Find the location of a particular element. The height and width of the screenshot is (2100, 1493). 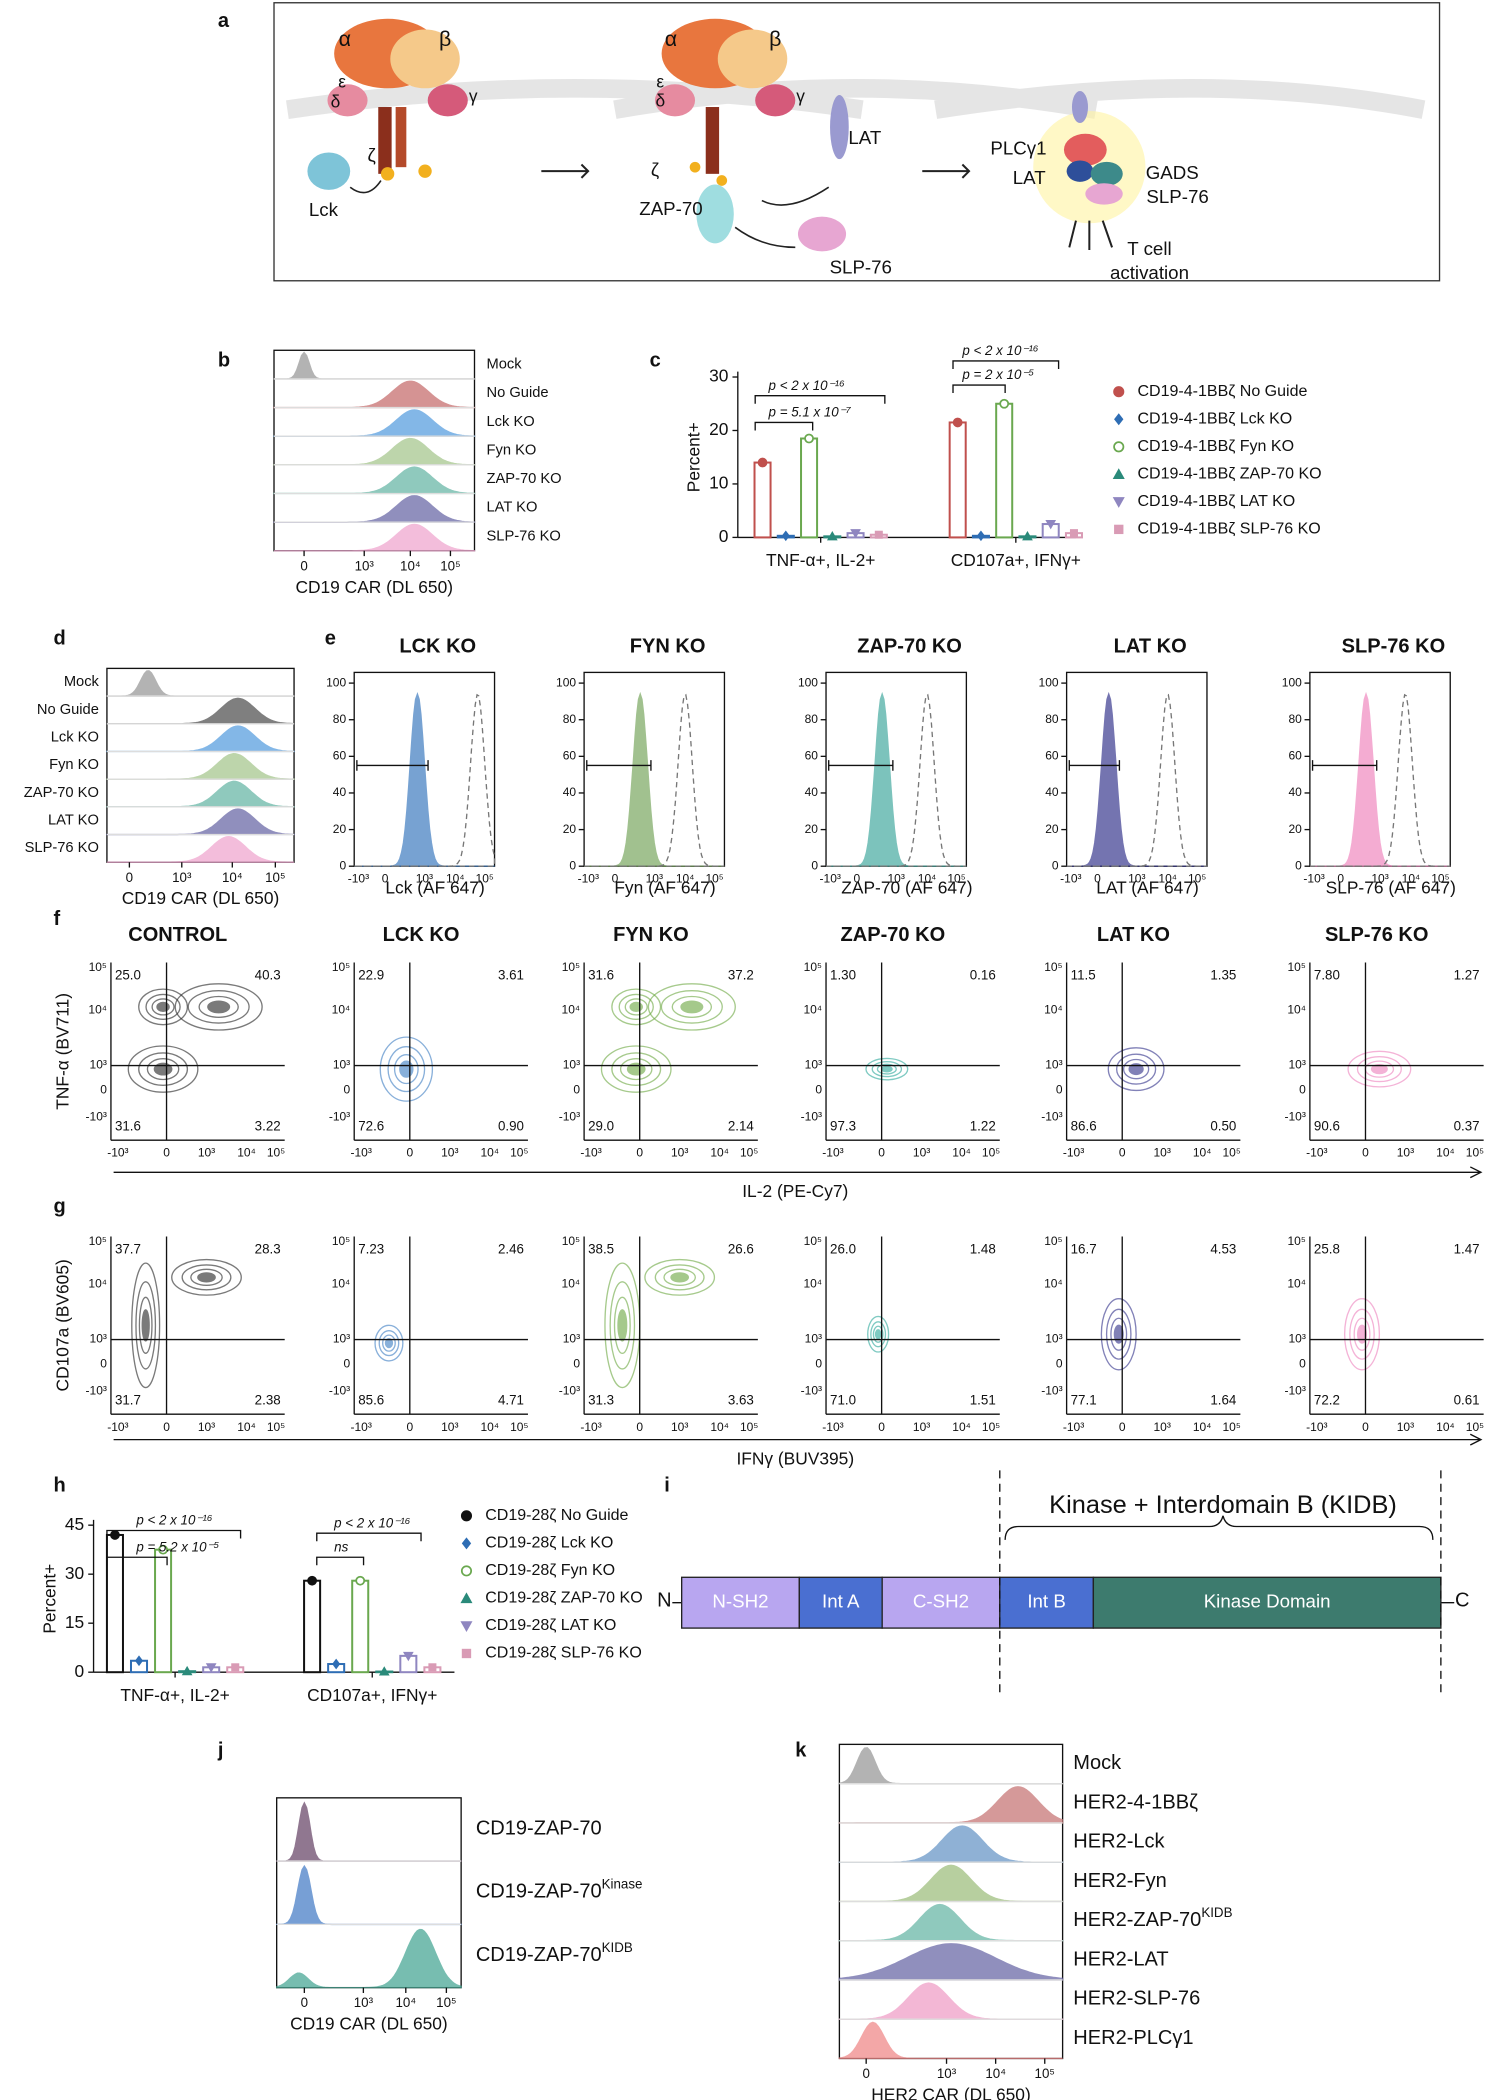

quadrant-value: 37.7 is located at coordinates (128, 1248).